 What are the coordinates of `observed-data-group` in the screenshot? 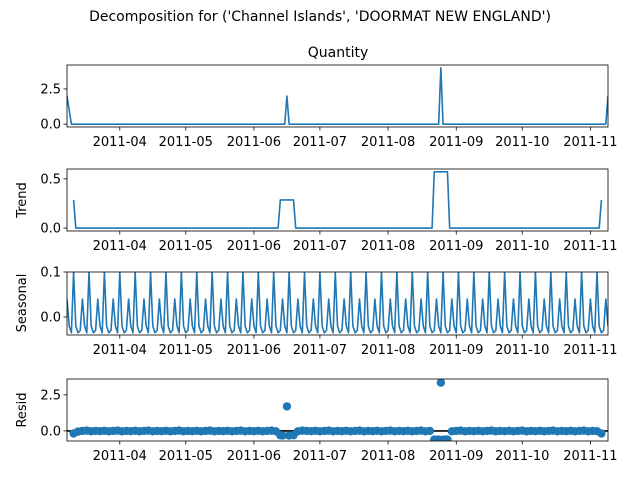 It's located at (337, 96).